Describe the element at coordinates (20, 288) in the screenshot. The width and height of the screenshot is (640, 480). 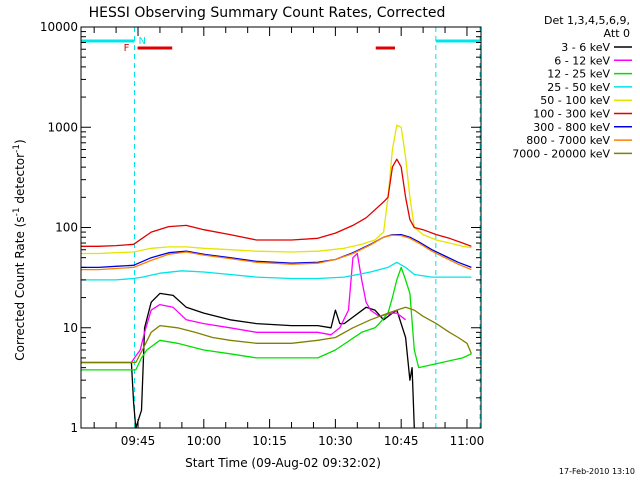
I see `y-label-part: Corrected Count Rate (s` at that location.